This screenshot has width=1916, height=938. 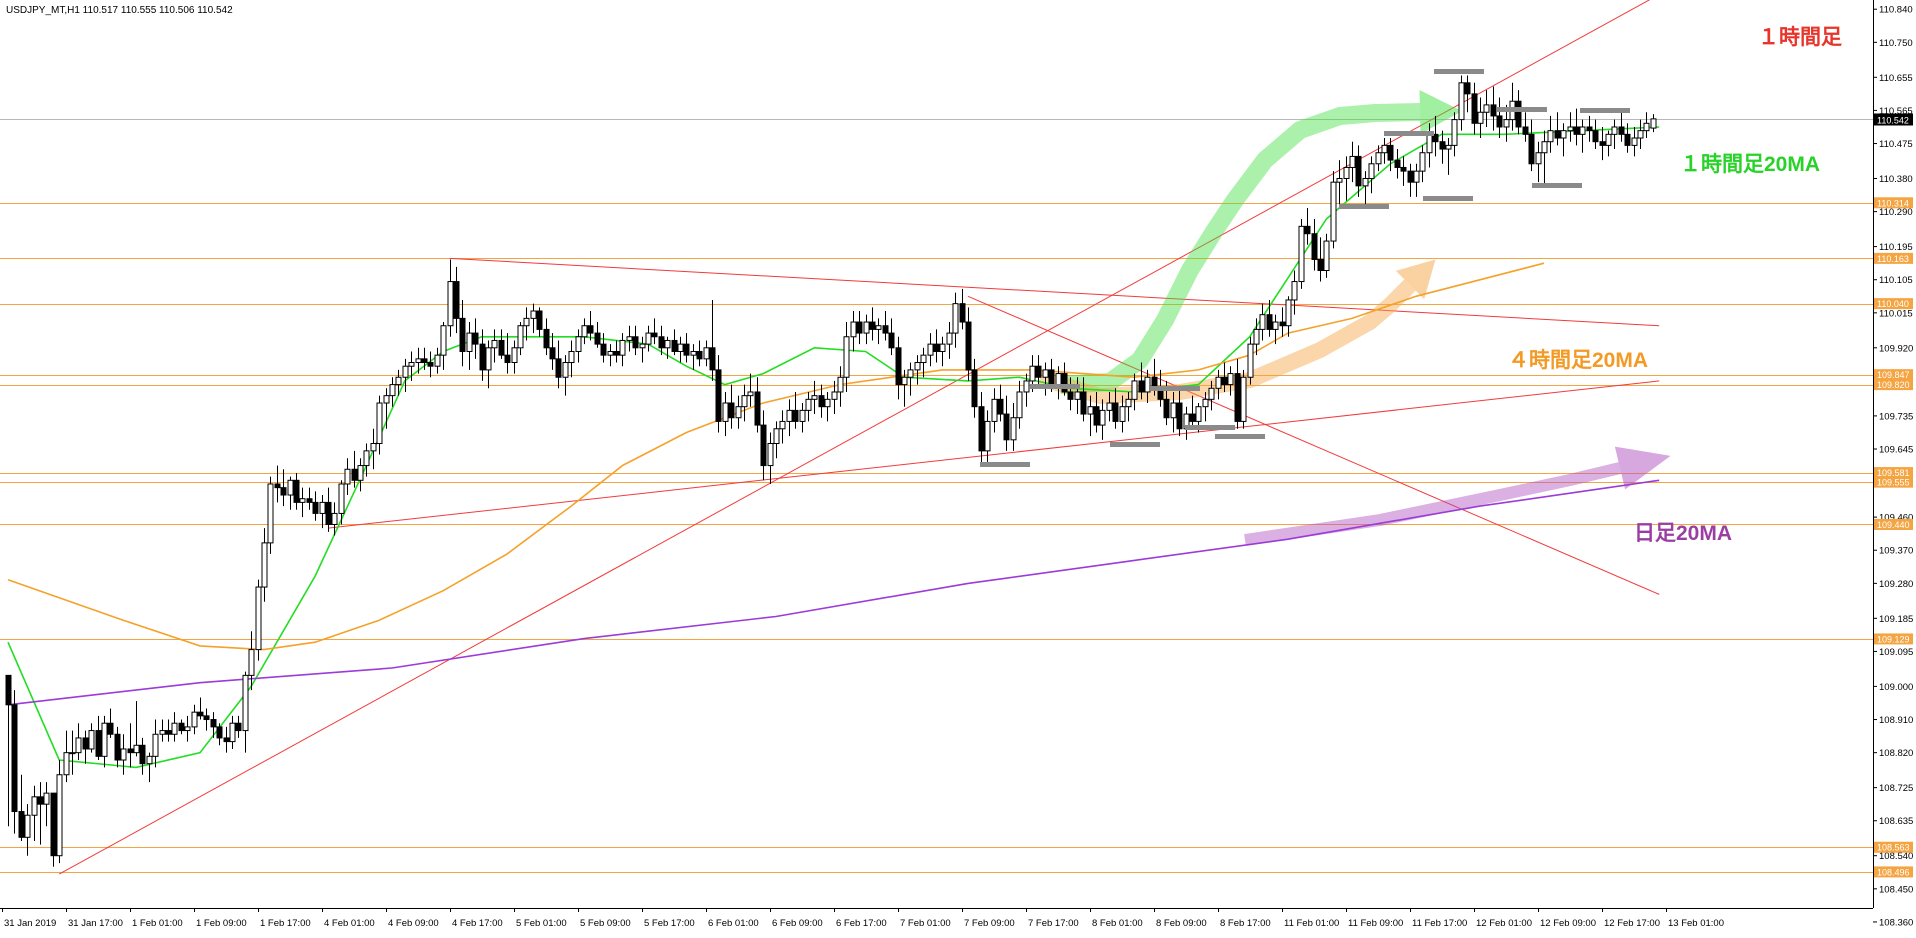 What do you see at coordinates (1642, 468) in the screenshot?
I see `purple-arrow-head` at bounding box center [1642, 468].